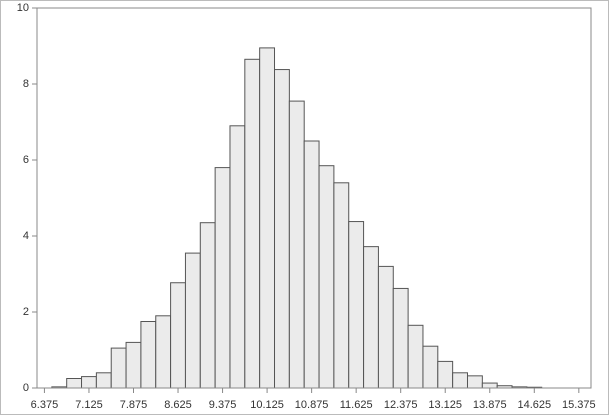 Image resolution: width=609 pixels, height=415 pixels. I want to click on x-tick-label: 7.875, so click(134, 405).